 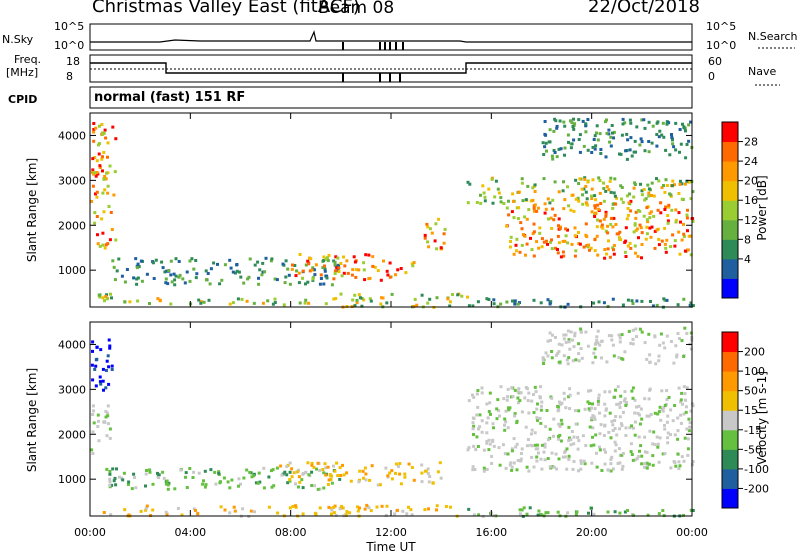 I want to click on power-colorbar-swatch, so click(x=730, y=210).